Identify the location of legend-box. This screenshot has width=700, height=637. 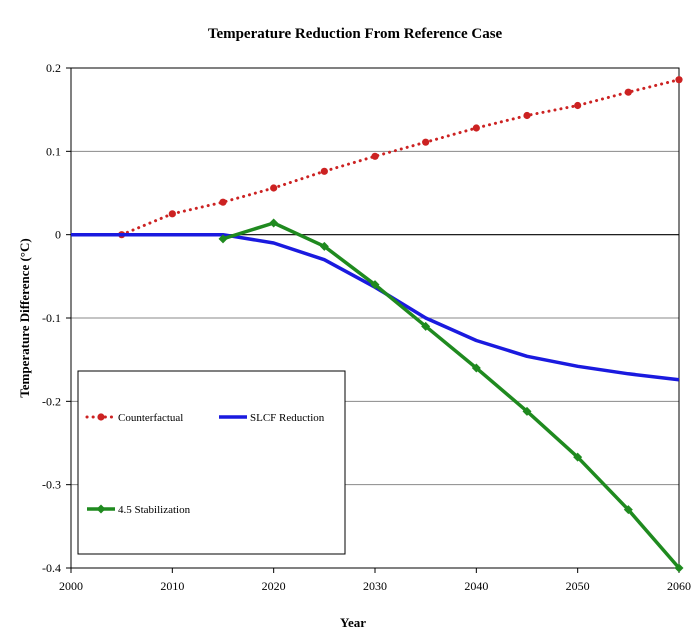
(211, 462).